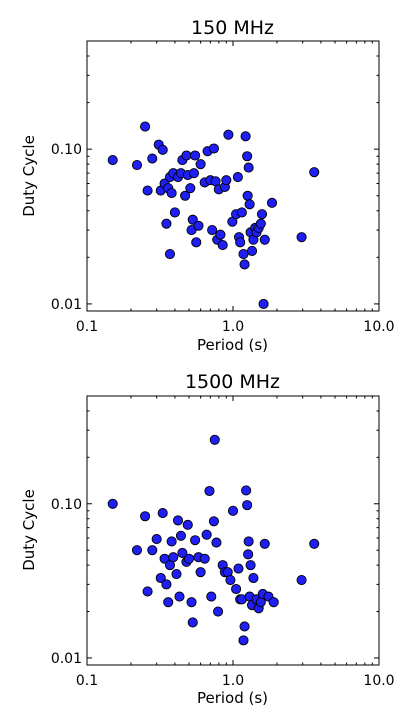 The width and height of the screenshot is (415, 727). Describe the element at coordinates (232, 698) in the screenshot. I see `x-axis-label-1500mhz: Period (s)` at that location.